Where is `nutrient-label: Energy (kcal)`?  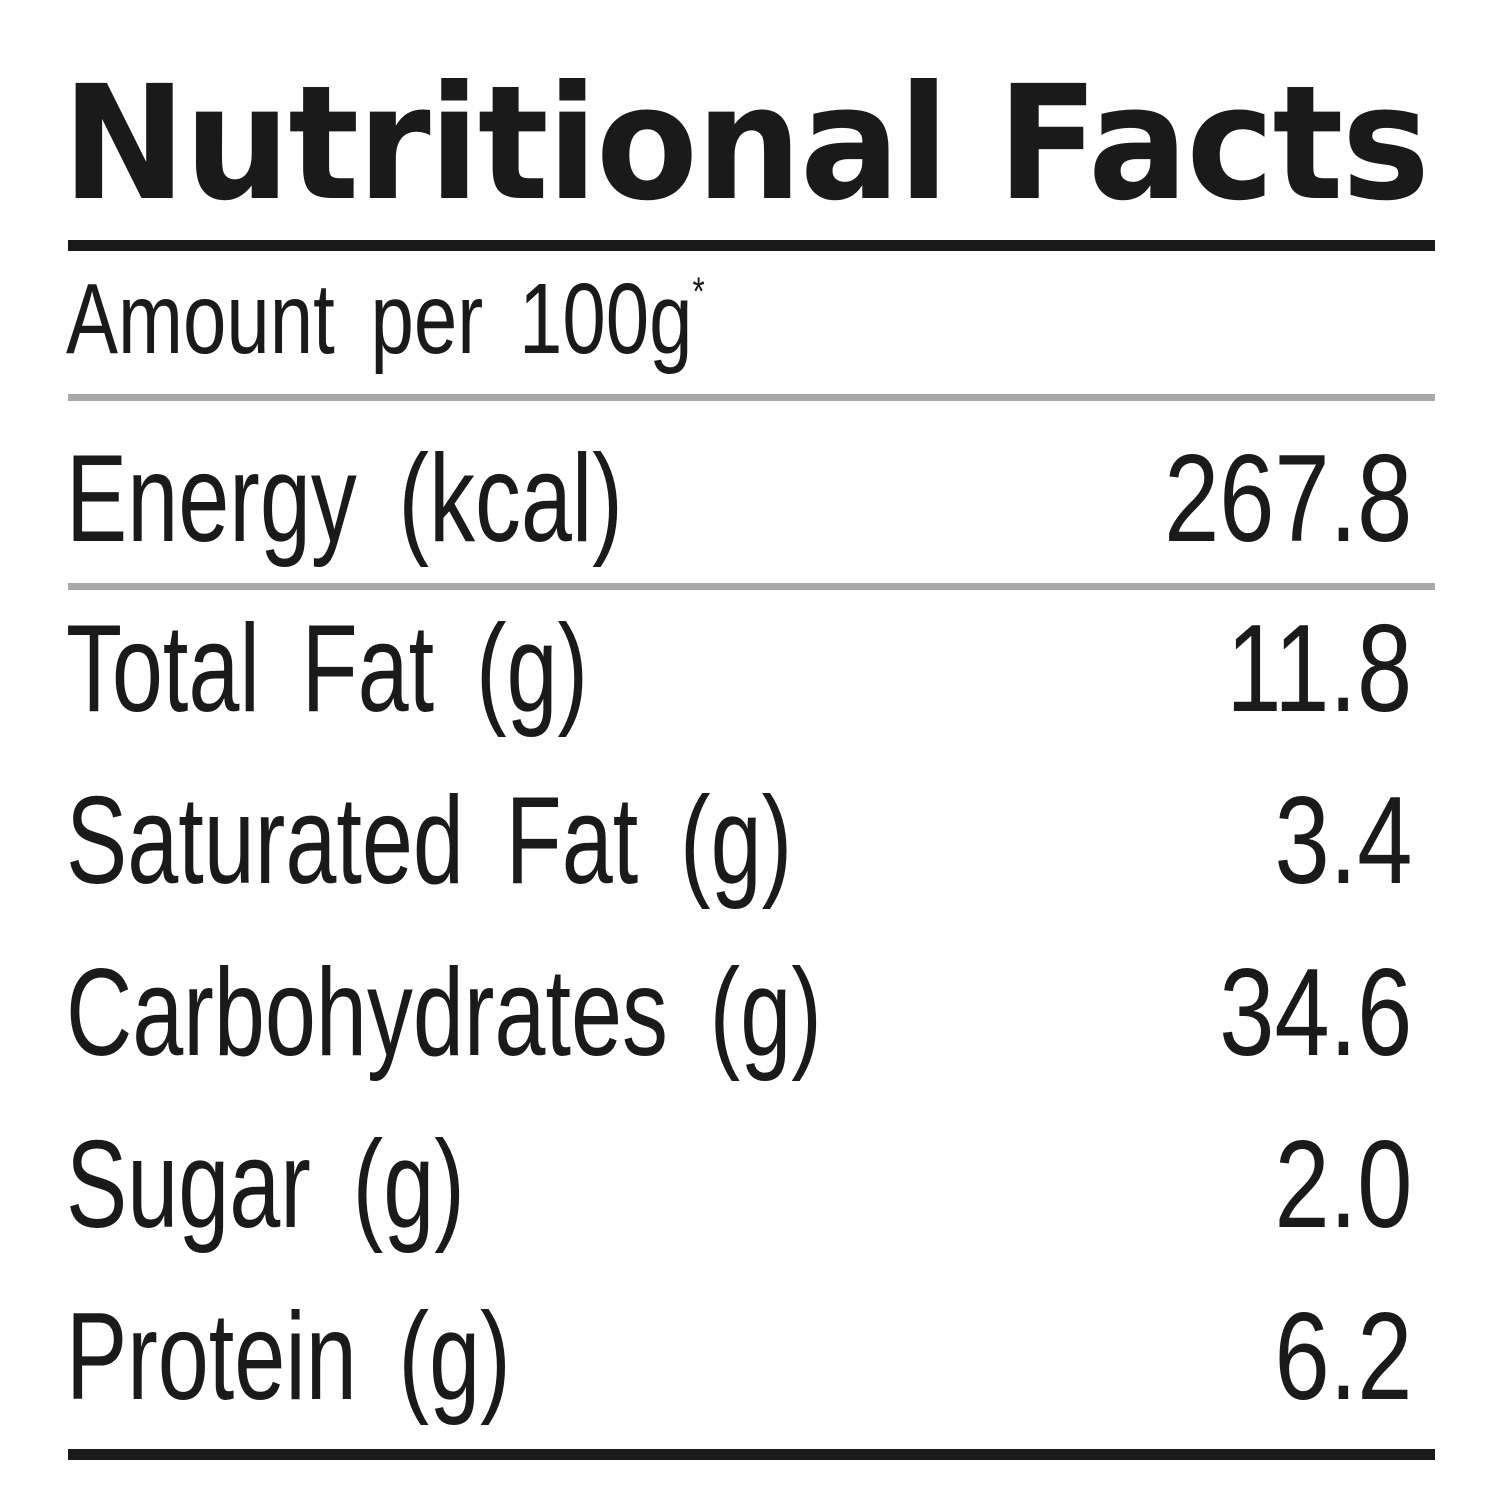
nutrient-label: Energy (kcal) is located at coordinates (344, 499).